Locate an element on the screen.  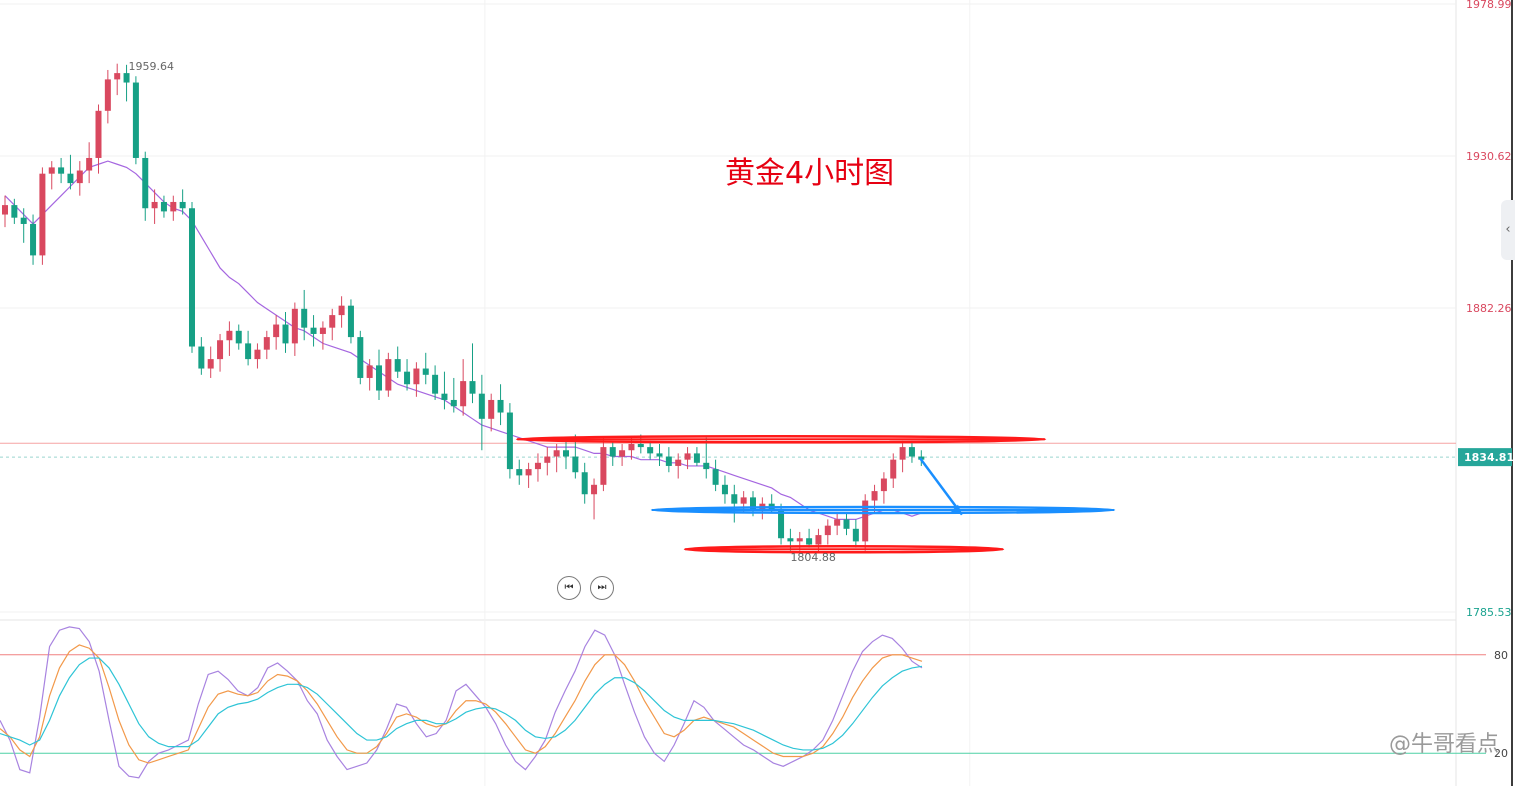
skip-forward-button: ⏭ is located at coordinates (602, 588).